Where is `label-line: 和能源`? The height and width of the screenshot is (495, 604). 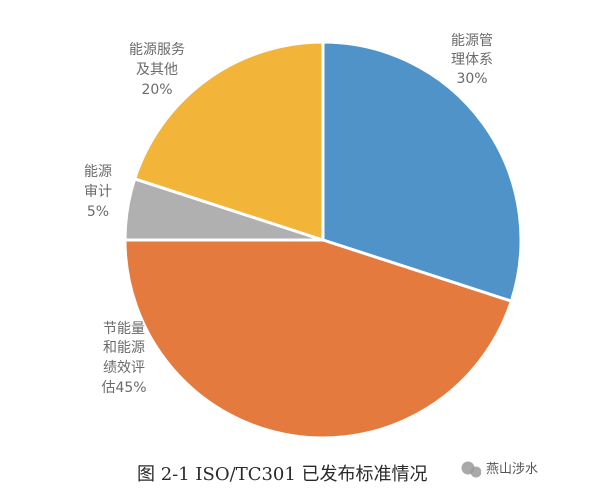
label-line: 和能源 is located at coordinates (124, 348).